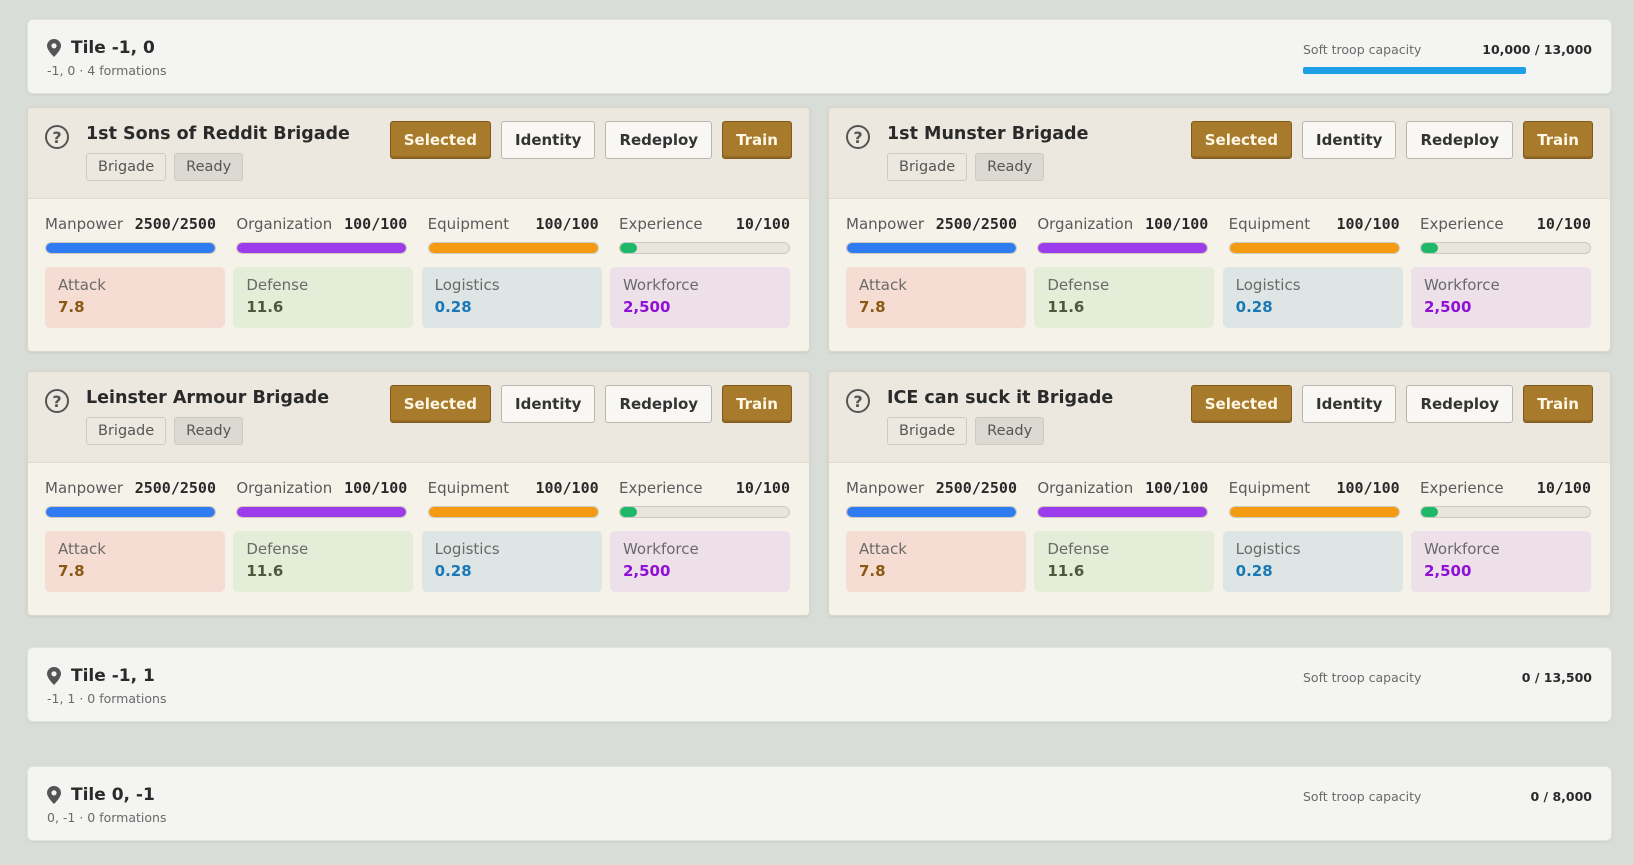 This screenshot has width=1634, height=865. I want to click on troop-capacity: Soft troop capacity 0 / 8,000, so click(1447, 805).